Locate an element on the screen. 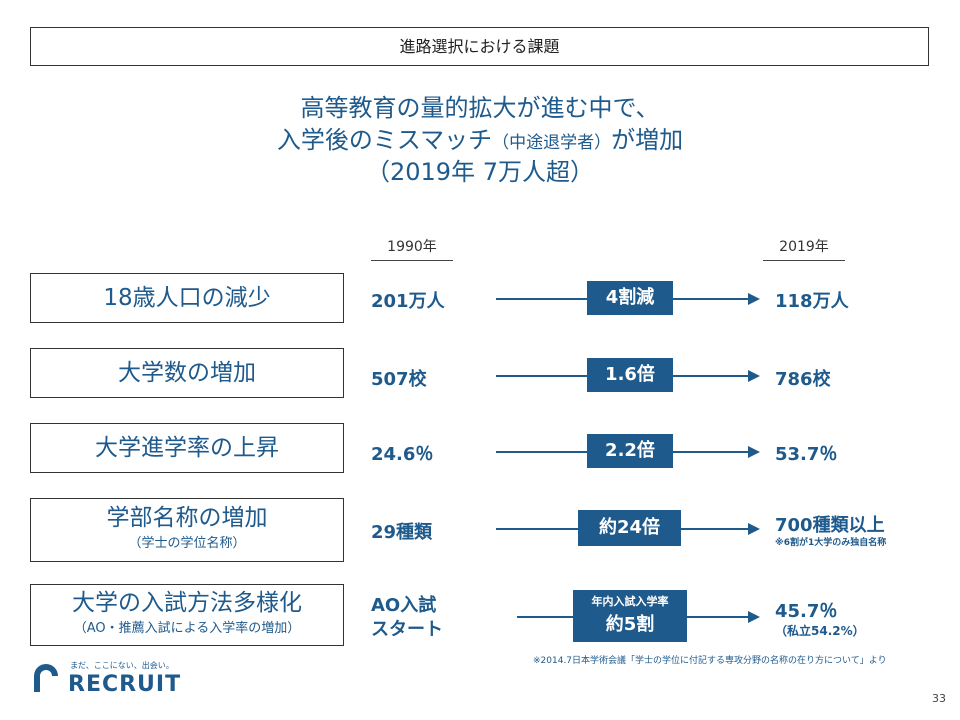 This screenshot has width=960, height=720. row-label: 大学進学率の上昇 is located at coordinates (187, 448).